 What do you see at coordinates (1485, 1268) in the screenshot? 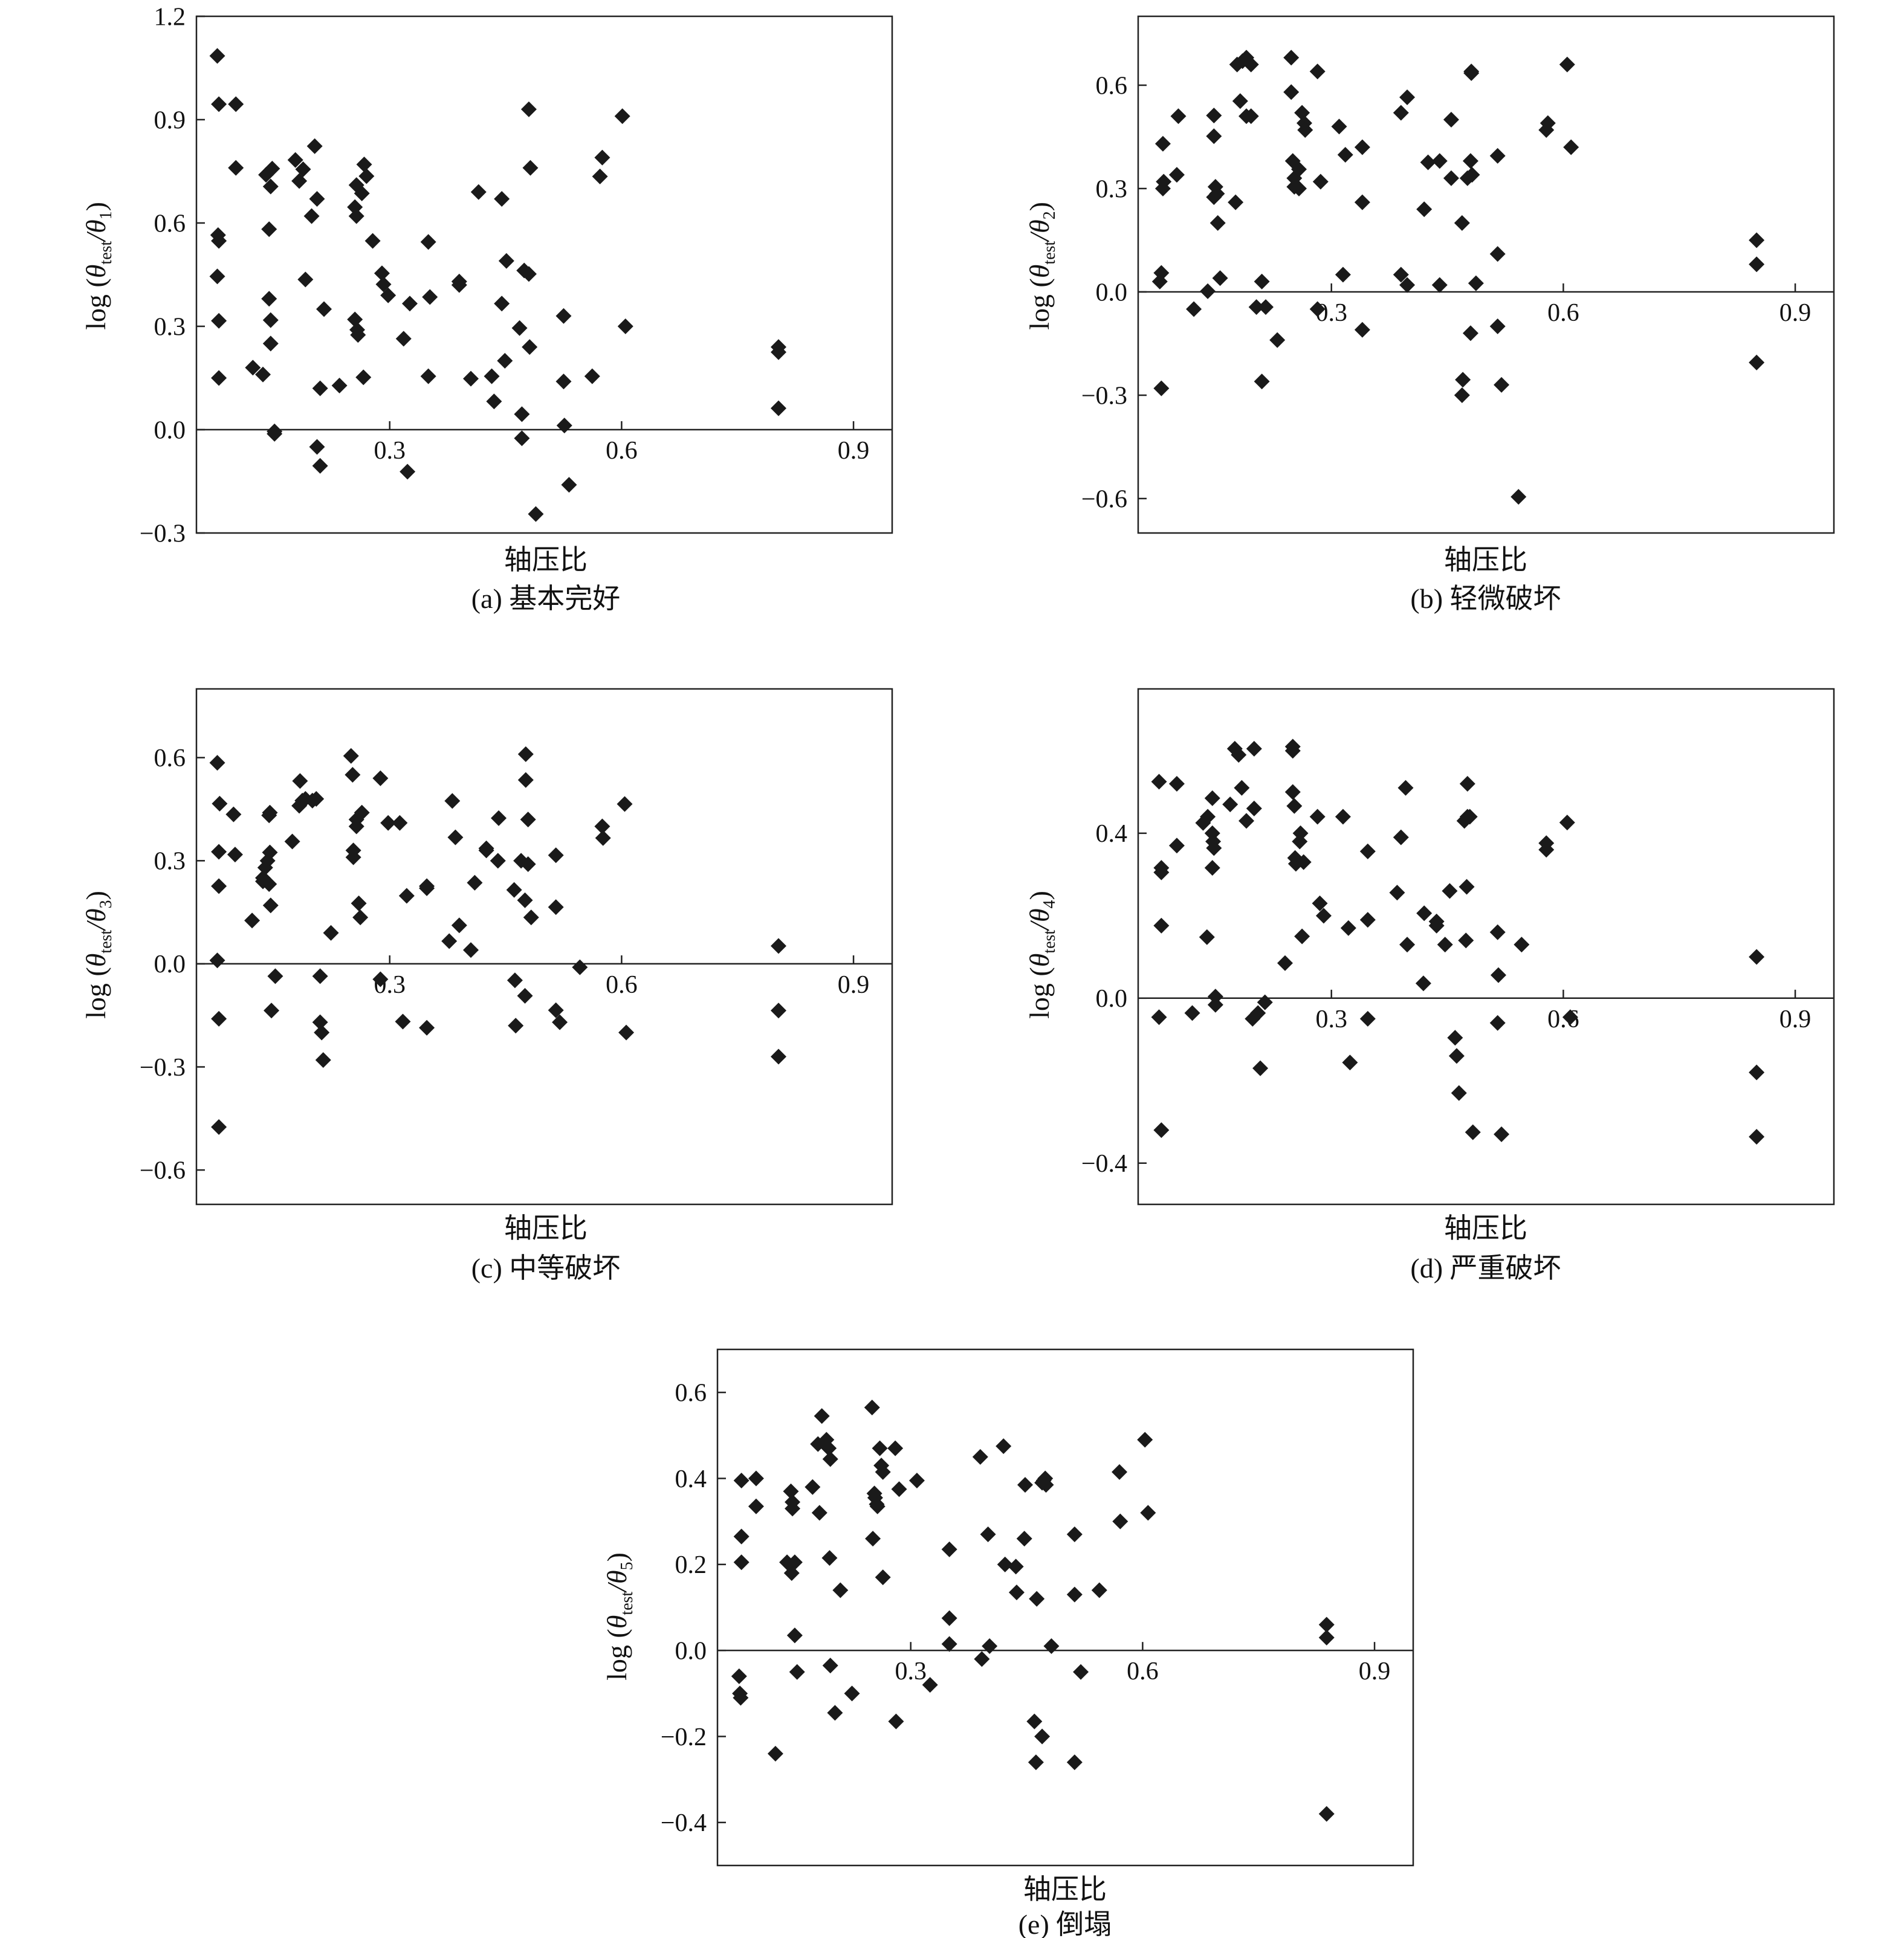
I see `caption-d: (d) 严重破坏` at bounding box center [1485, 1268].